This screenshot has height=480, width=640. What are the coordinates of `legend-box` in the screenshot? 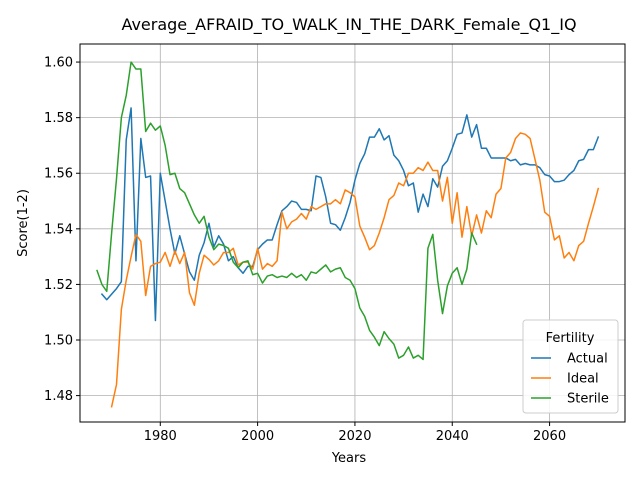 It's located at (570, 366).